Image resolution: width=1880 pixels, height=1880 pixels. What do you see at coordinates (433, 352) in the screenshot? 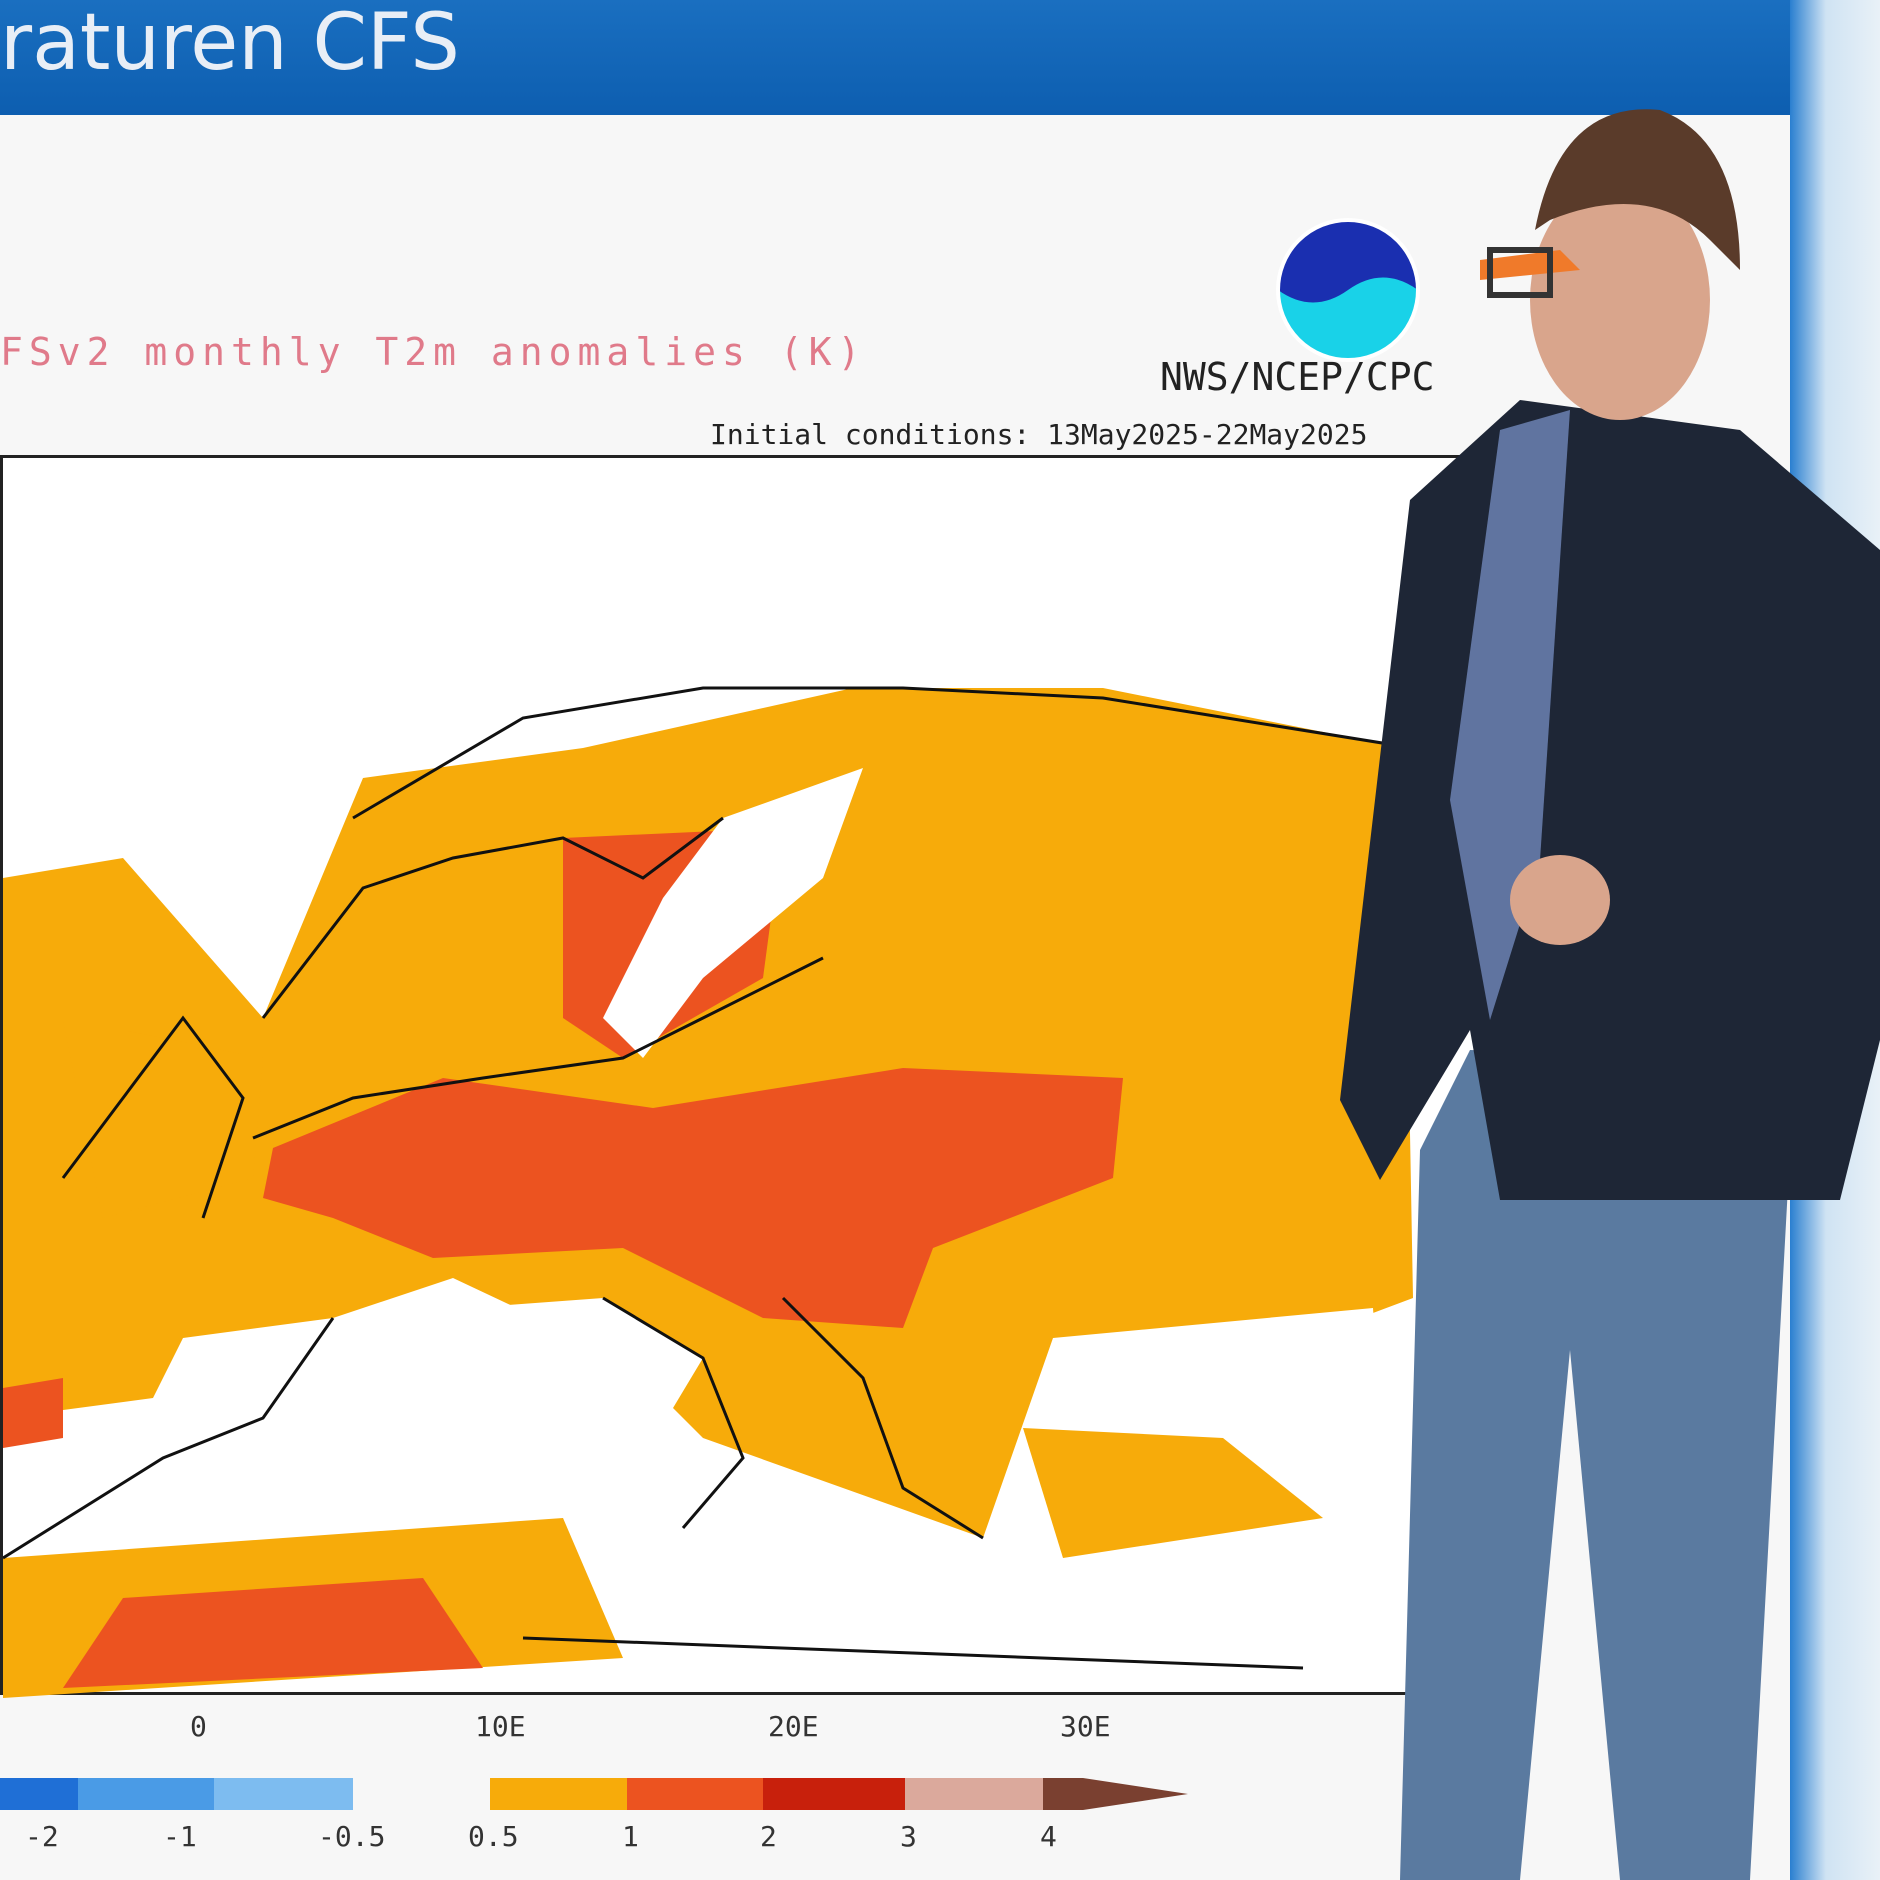
I see `chart-subtitle: FSv2 monthly T2m anomalies (K)` at bounding box center [433, 352].